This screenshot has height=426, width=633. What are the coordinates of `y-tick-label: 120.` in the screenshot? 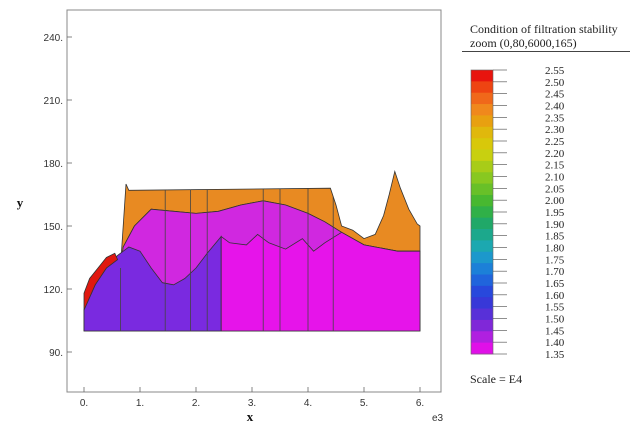 It's located at (53, 290).